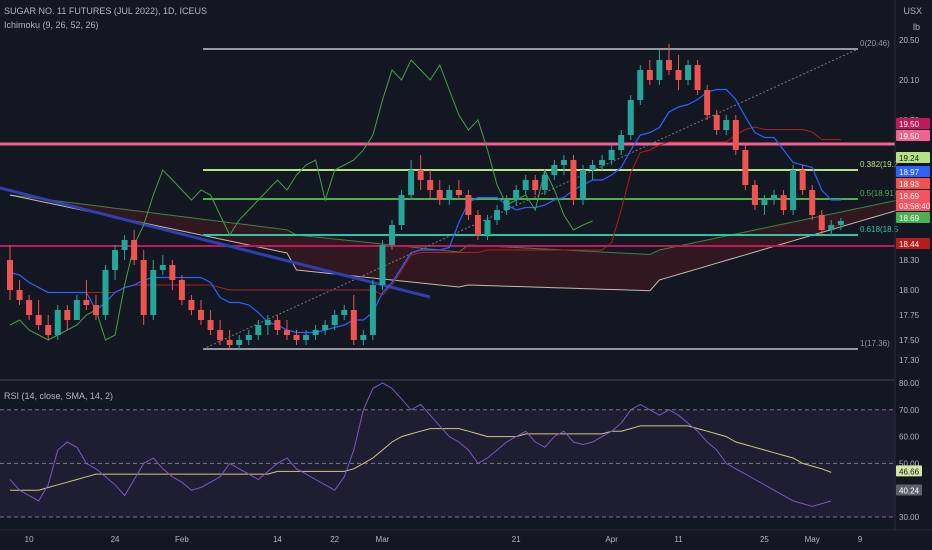 Image resolution: width=932 pixels, height=550 pixels. I want to click on time-tick-label: 9, so click(860, 539).